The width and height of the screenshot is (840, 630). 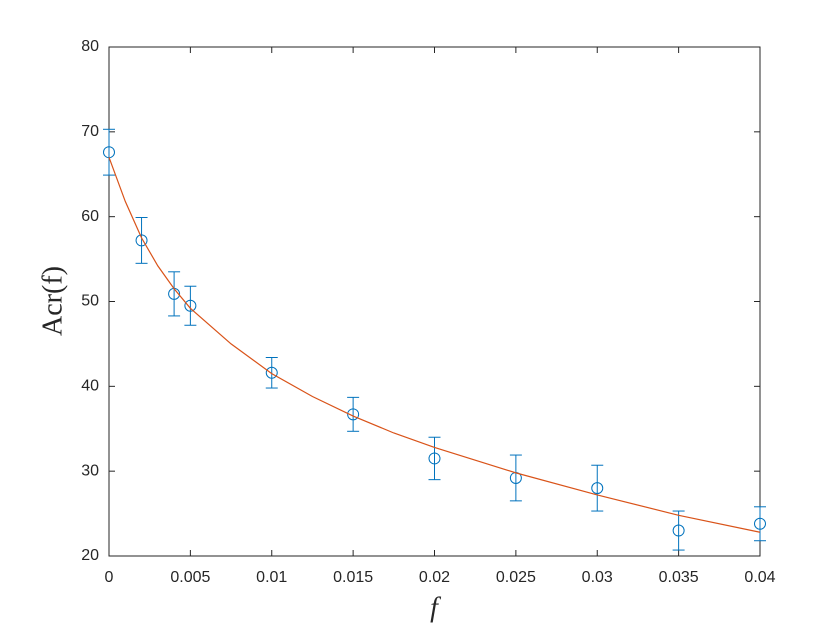 What do you see at coordinates (271, 577) in the screenshot?
I see `x-tick-label: 0.01` at bounding box center [271, 577].